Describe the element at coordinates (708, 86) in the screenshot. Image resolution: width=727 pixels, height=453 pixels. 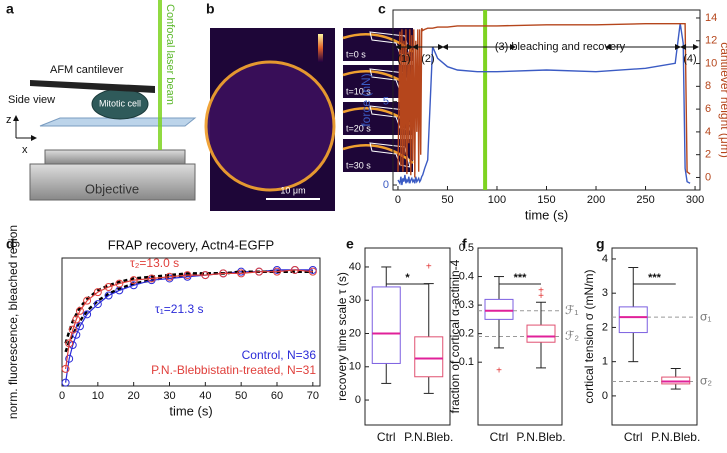
I see `y2-tick-label: 8` at that location.